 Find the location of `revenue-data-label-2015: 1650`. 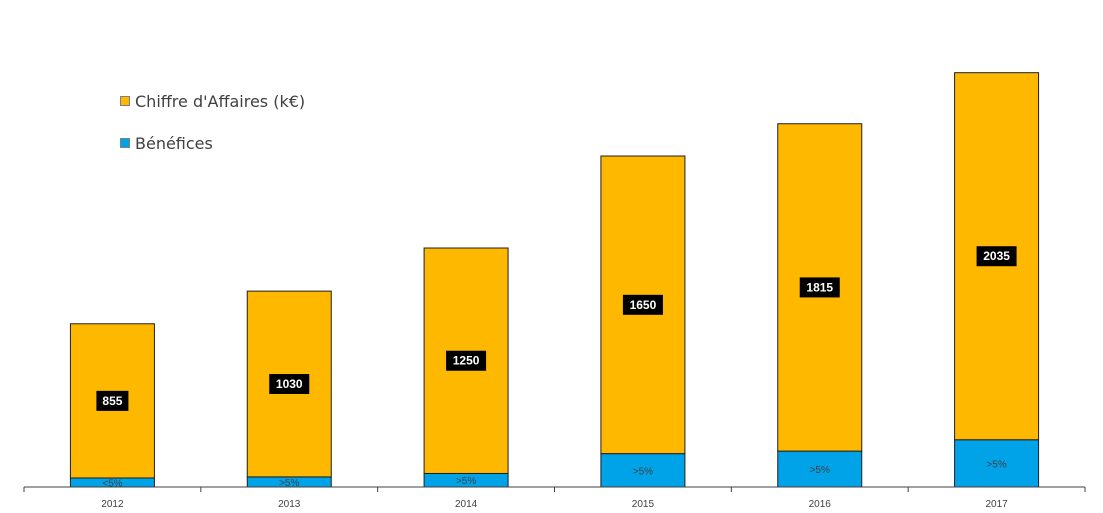

revenue-data-label-2015: 1650 is located at coordinates (643, 305).